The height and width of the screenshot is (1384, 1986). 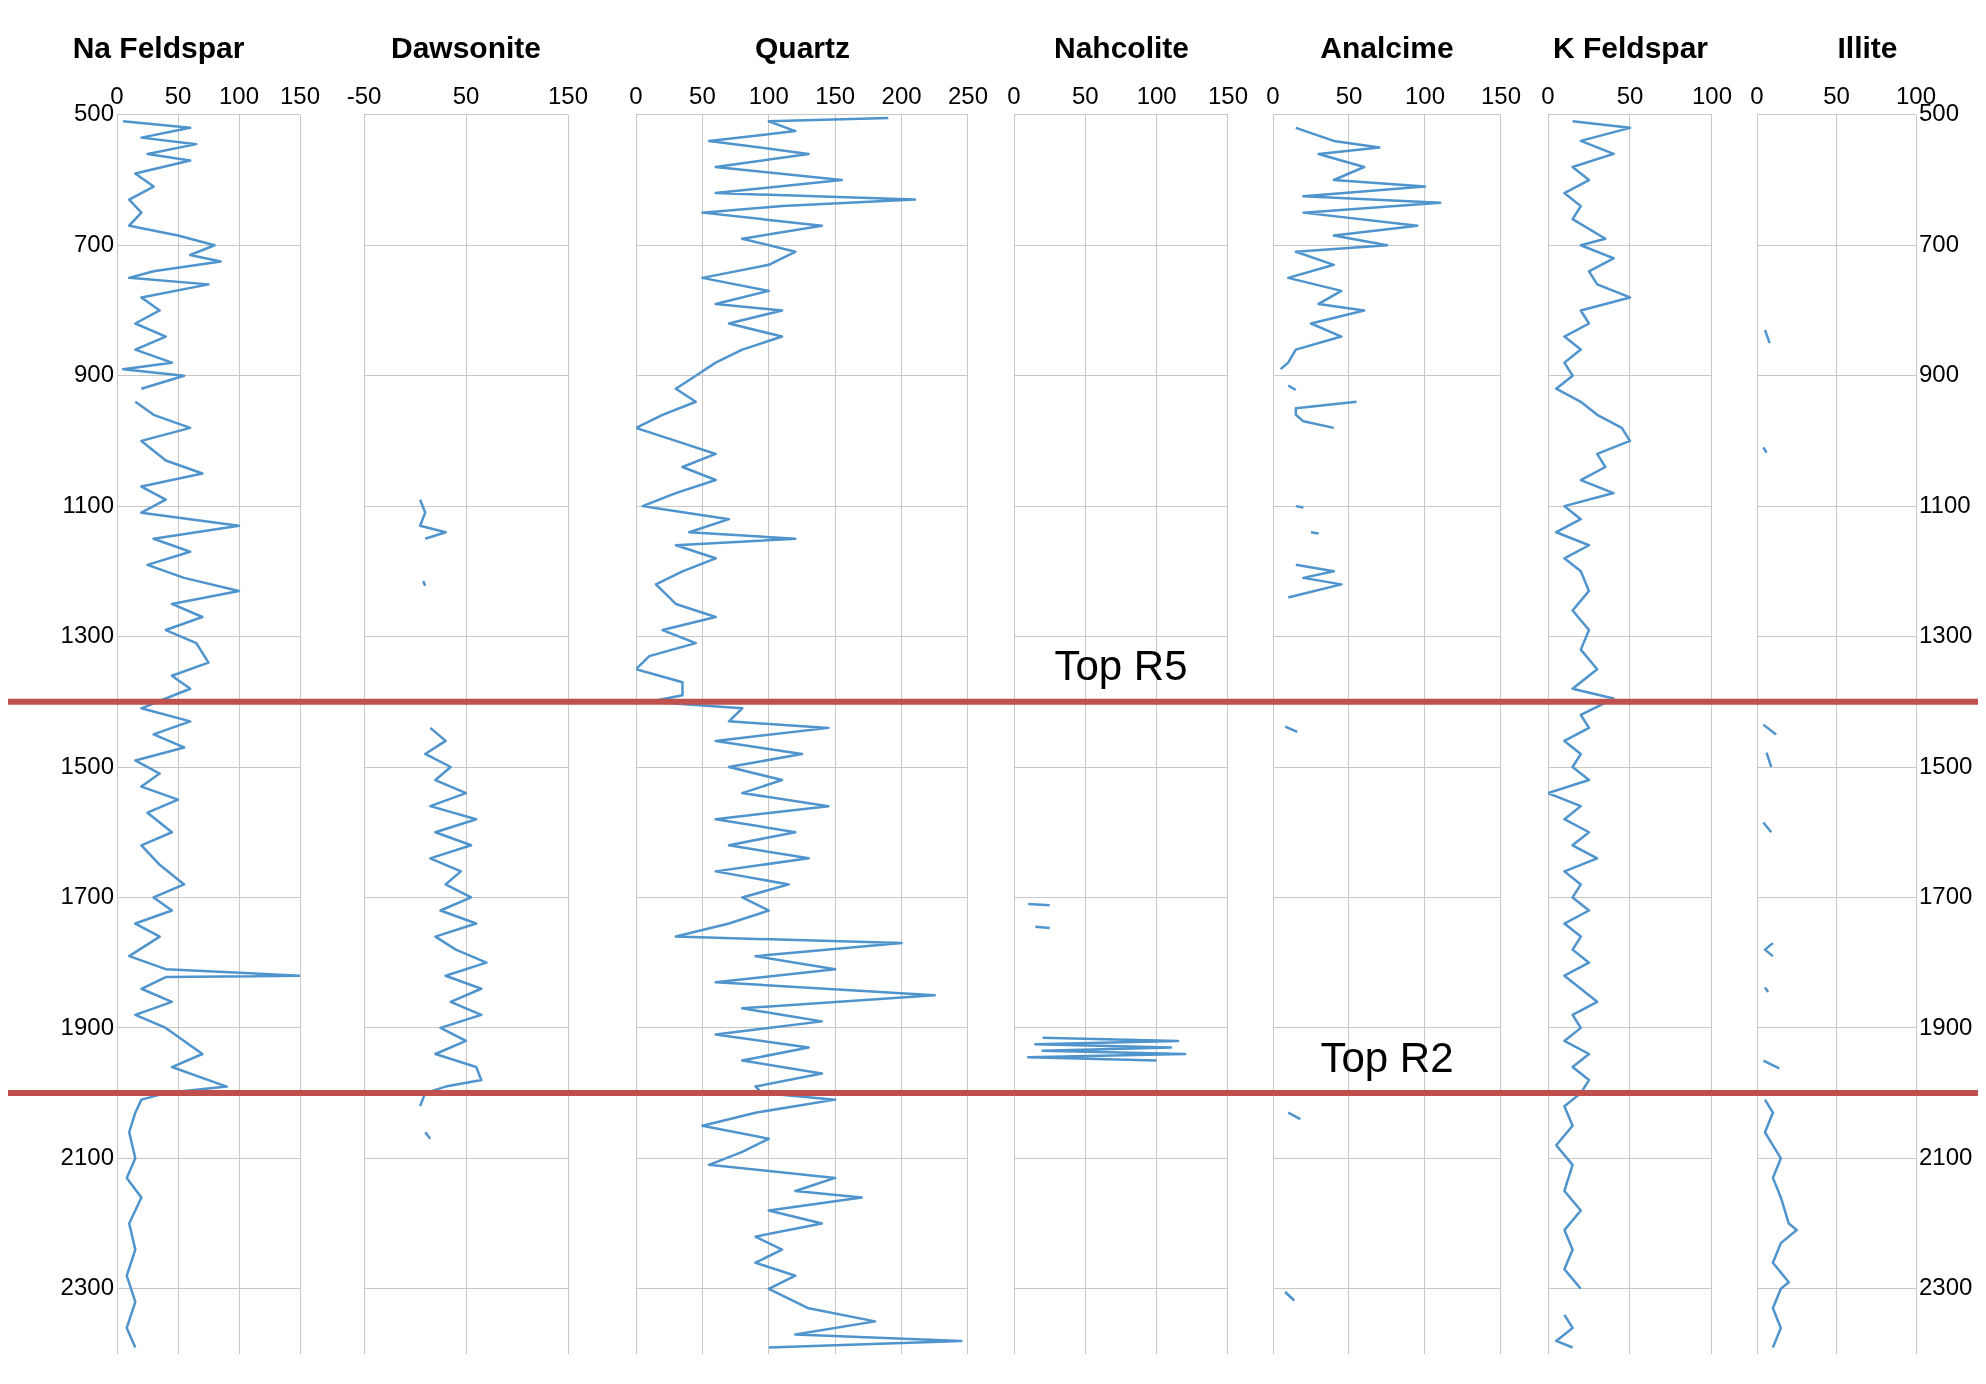 What do you see at coordinates (466, 48) in the screenshot?
I see `chart-title: Dawsonite` at bounding box center [466, 48].